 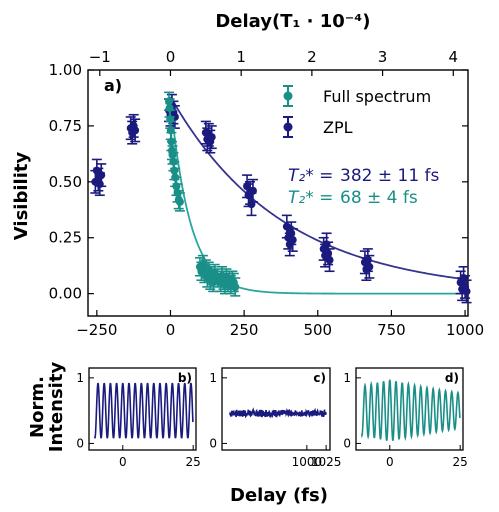 I want to click on top-x-tick-label: 3, so click(x=383, y=57).